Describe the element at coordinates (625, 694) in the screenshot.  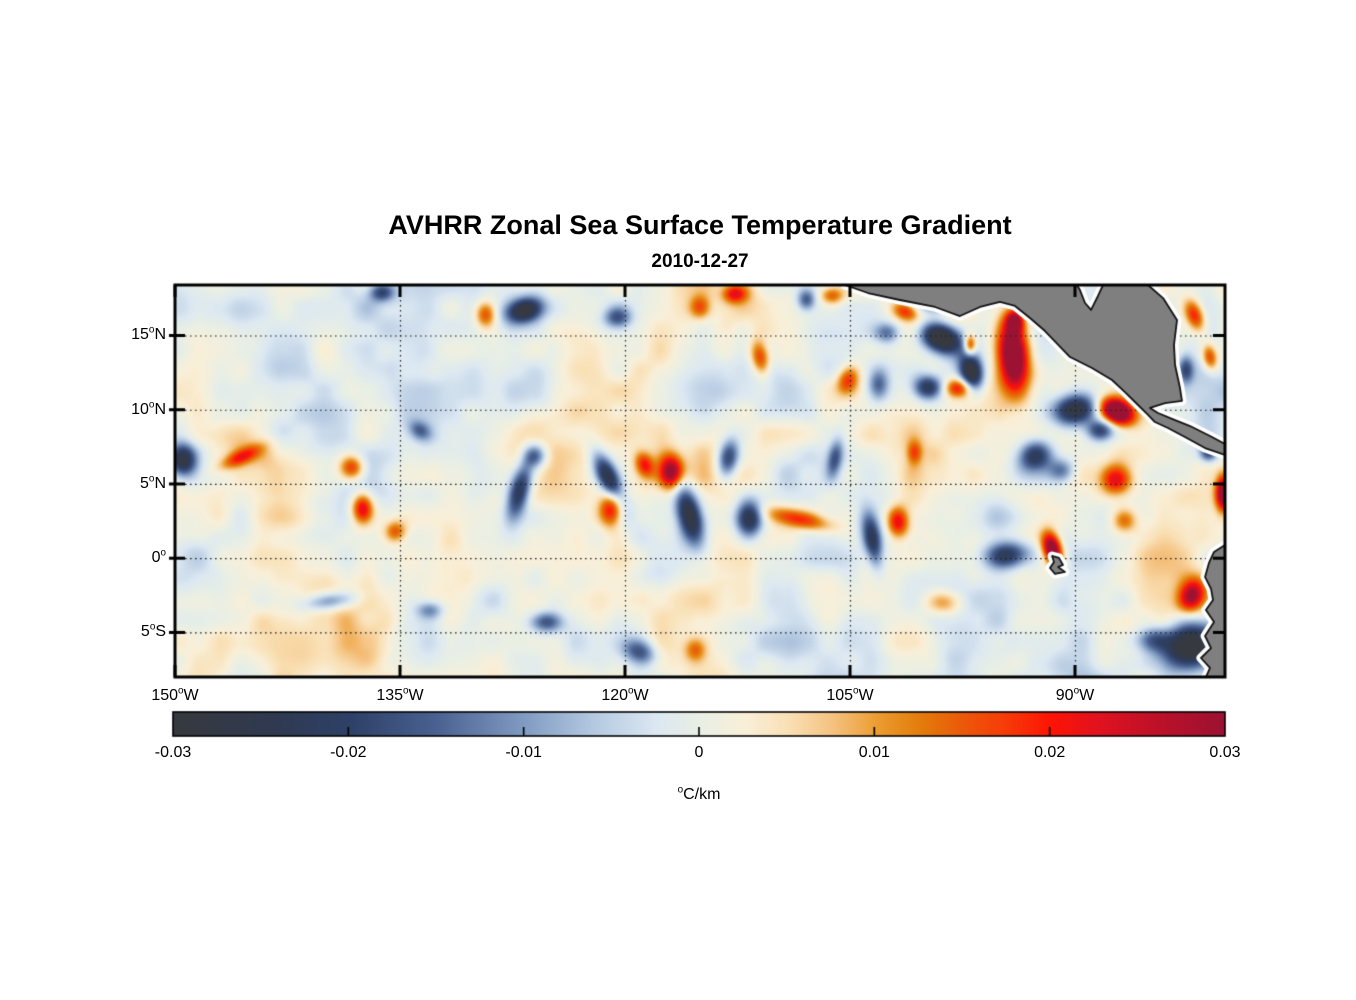
I see `x-tick-label: 120oW` at that location.